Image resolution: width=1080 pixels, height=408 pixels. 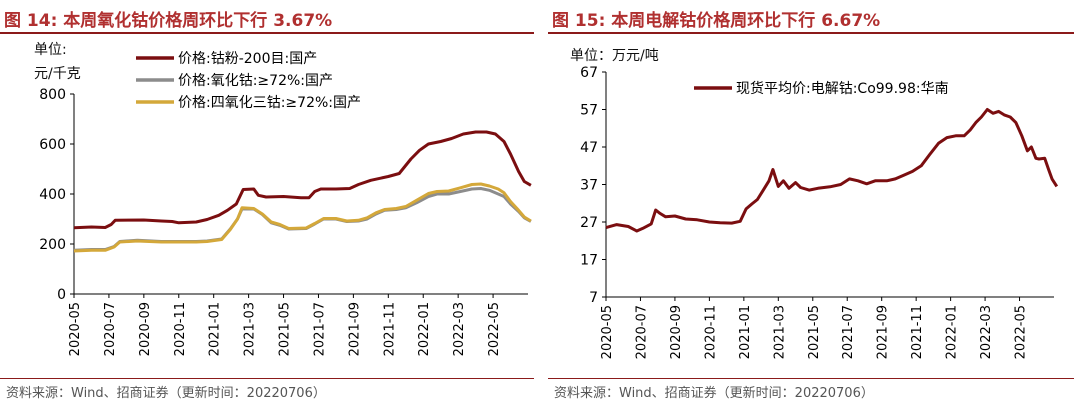 I want to click on y-unit-label-line1: 单位:, so click(x=50, y=50).